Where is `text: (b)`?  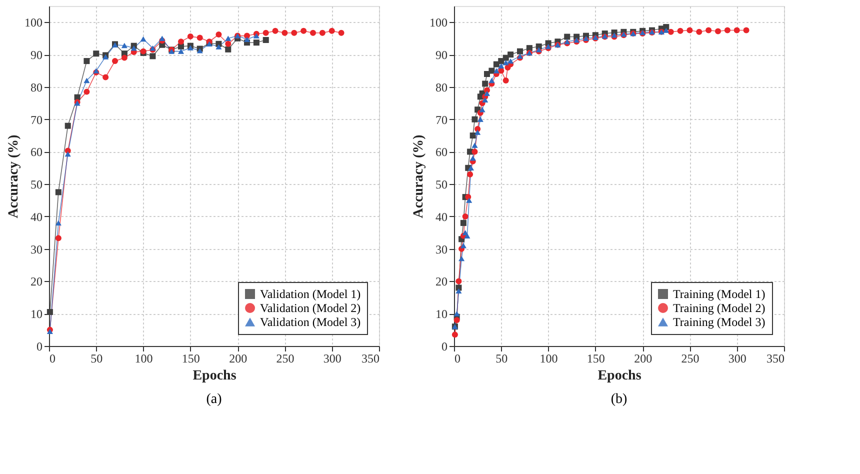
text: (b) is located at coordinates (619, 399).